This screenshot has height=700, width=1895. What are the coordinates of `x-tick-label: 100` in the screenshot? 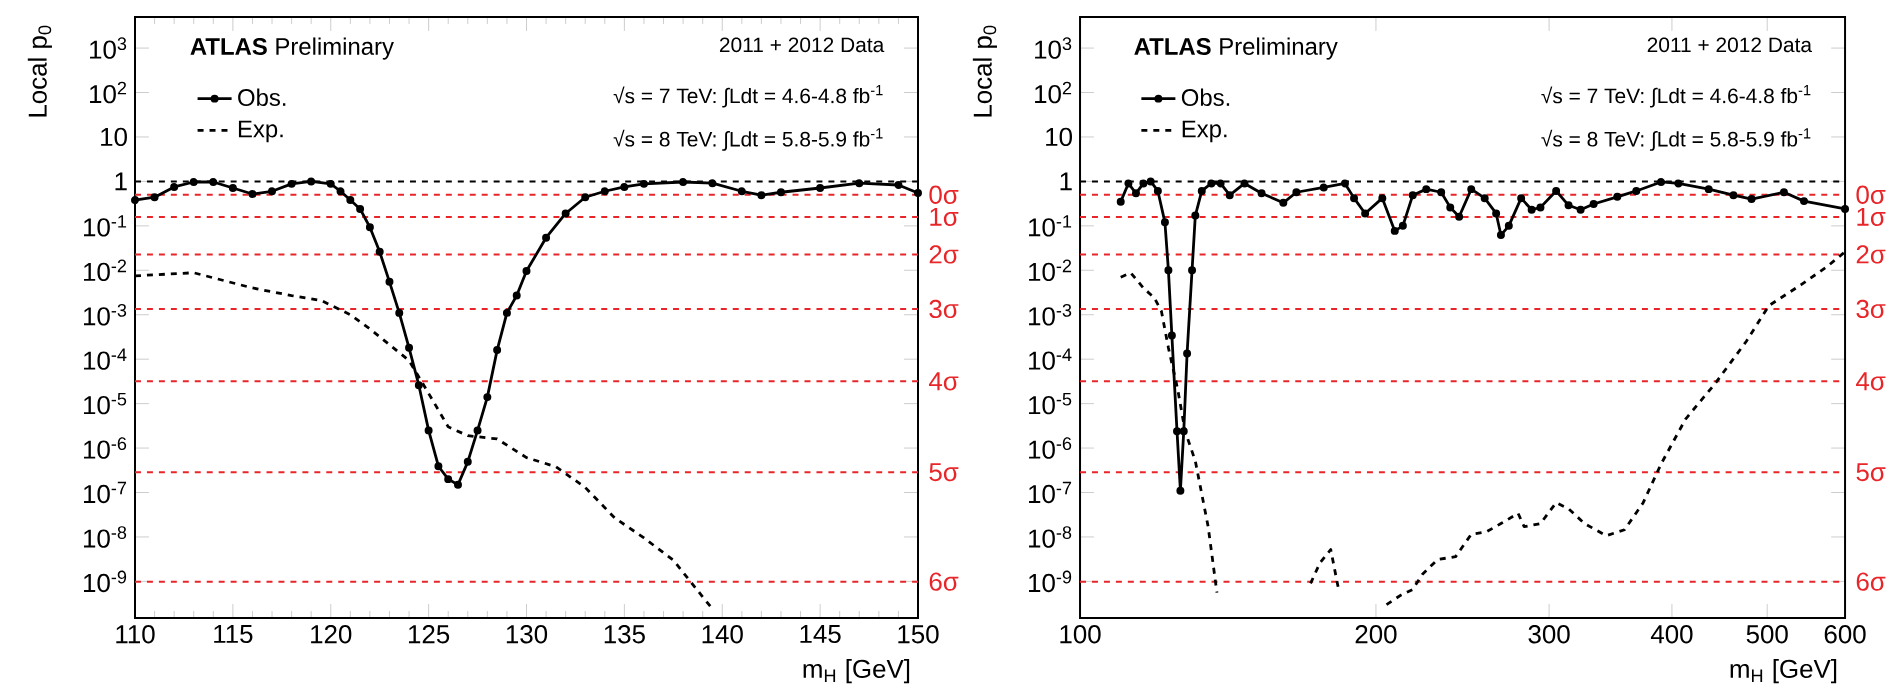 It's located at (1080, 634).